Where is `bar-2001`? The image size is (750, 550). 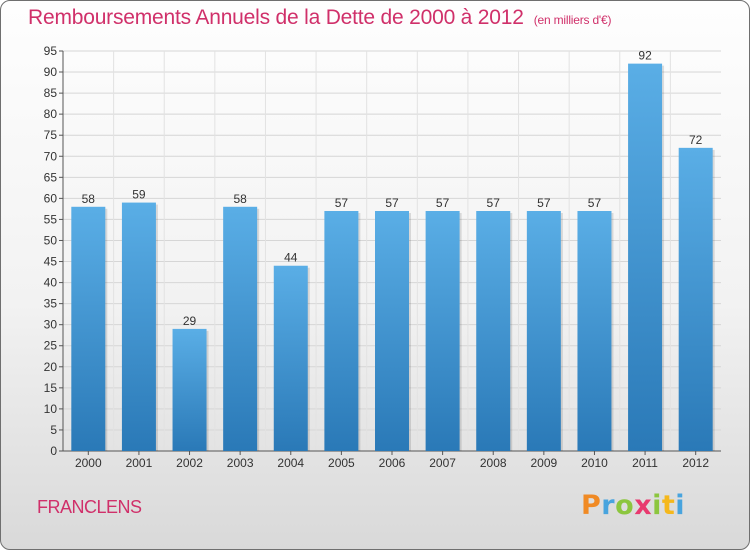 bar-2001 is located at coordinates (138, 326).